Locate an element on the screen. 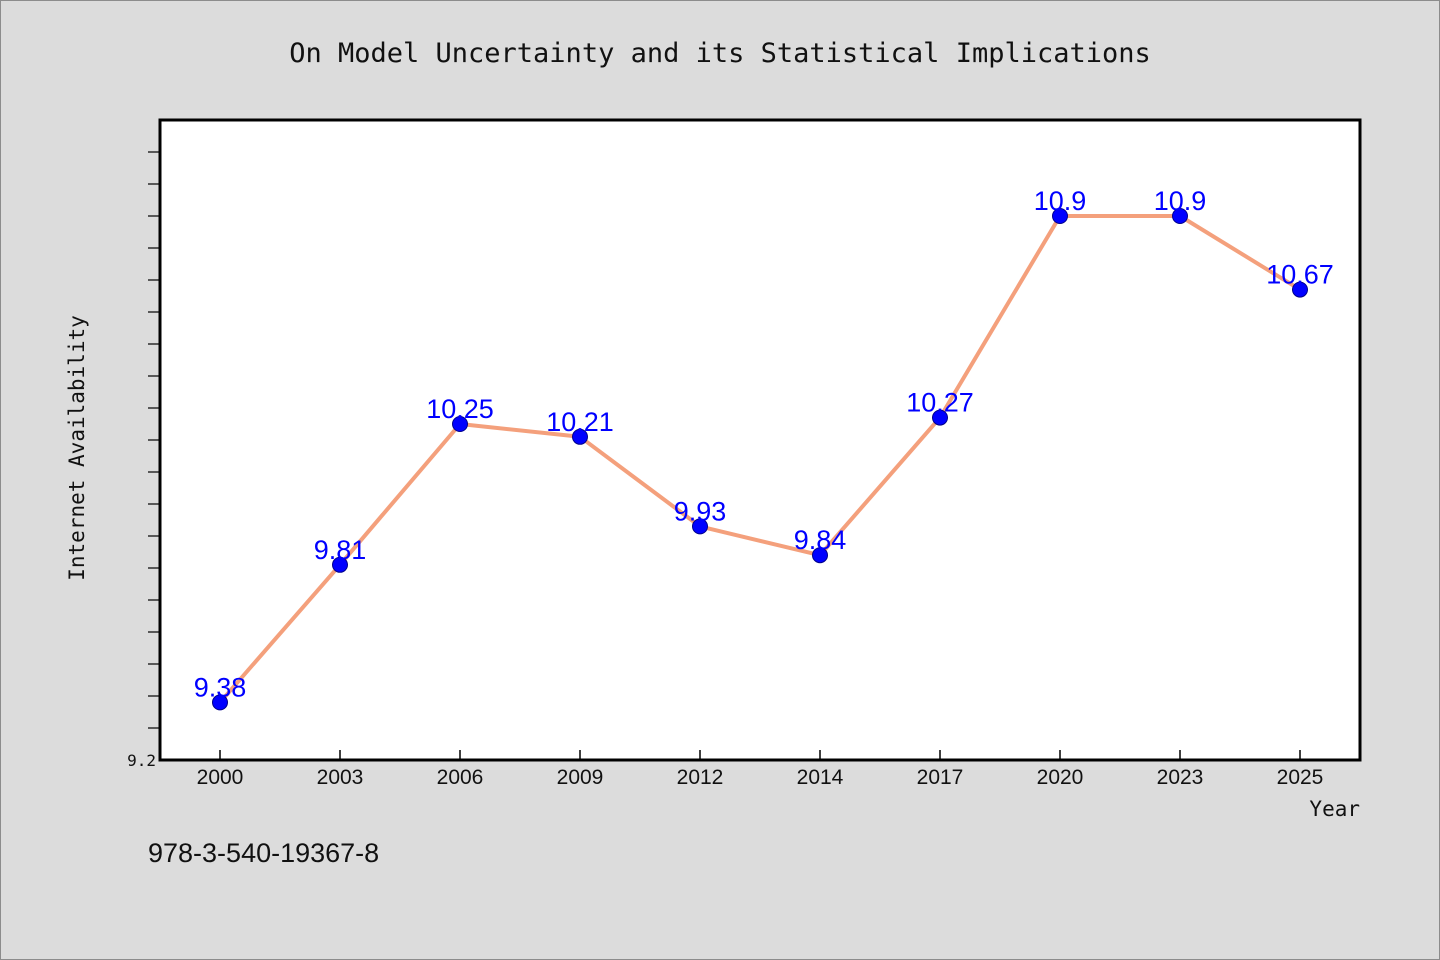 The width and height of the screenshot is (1440, 960). data-label: 9.38 is located at coordinates (220, 687).